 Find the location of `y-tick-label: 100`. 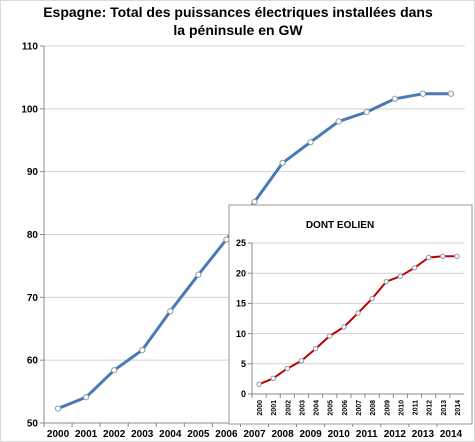

y-tick-label: 100 is located at coordinates (29, 109).